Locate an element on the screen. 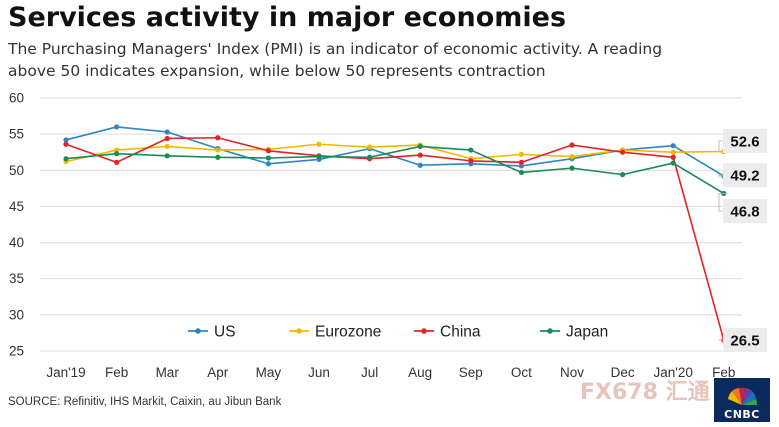 The width and height of the screenshot is (779, 427). x-tick-label: Oct is located at coordinates (521, 372).